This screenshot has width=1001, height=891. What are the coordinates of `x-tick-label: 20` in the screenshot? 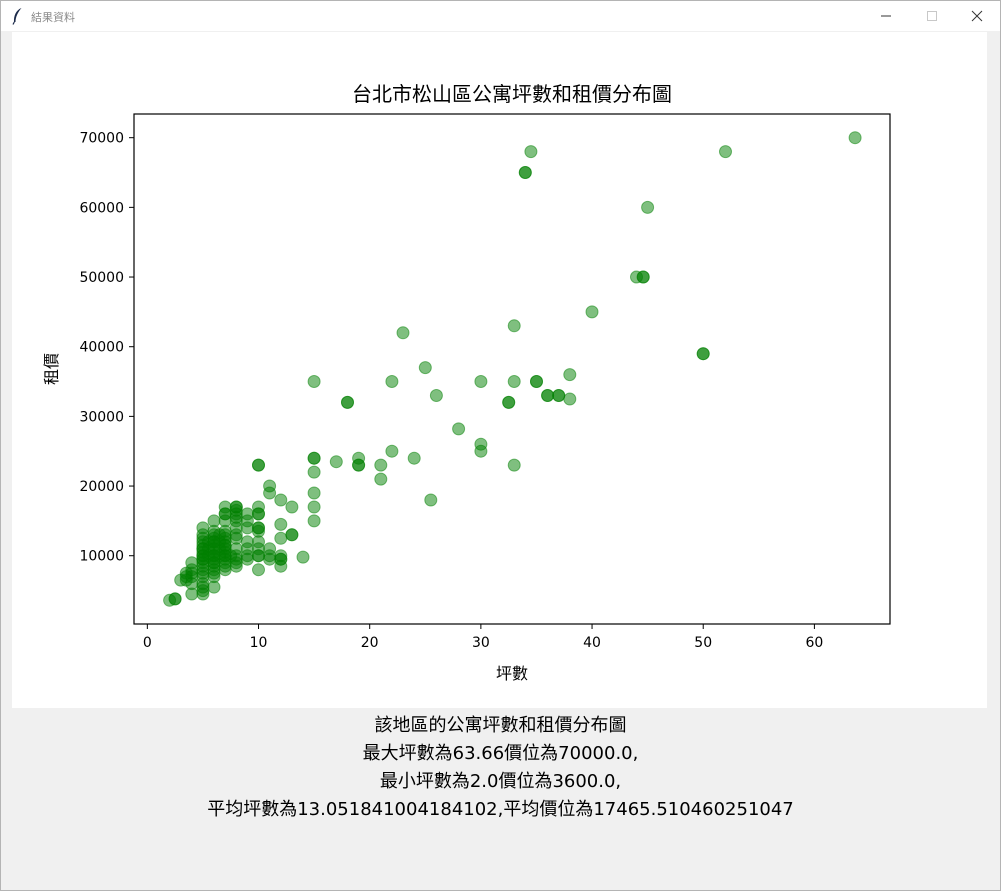 It's located at (370, 643).